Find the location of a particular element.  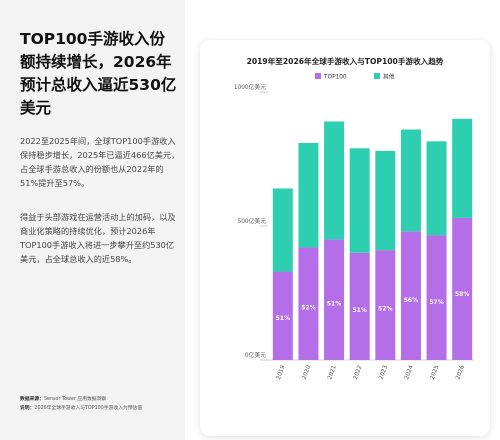

bar-other-2019 is located at coordinates (282, 230).